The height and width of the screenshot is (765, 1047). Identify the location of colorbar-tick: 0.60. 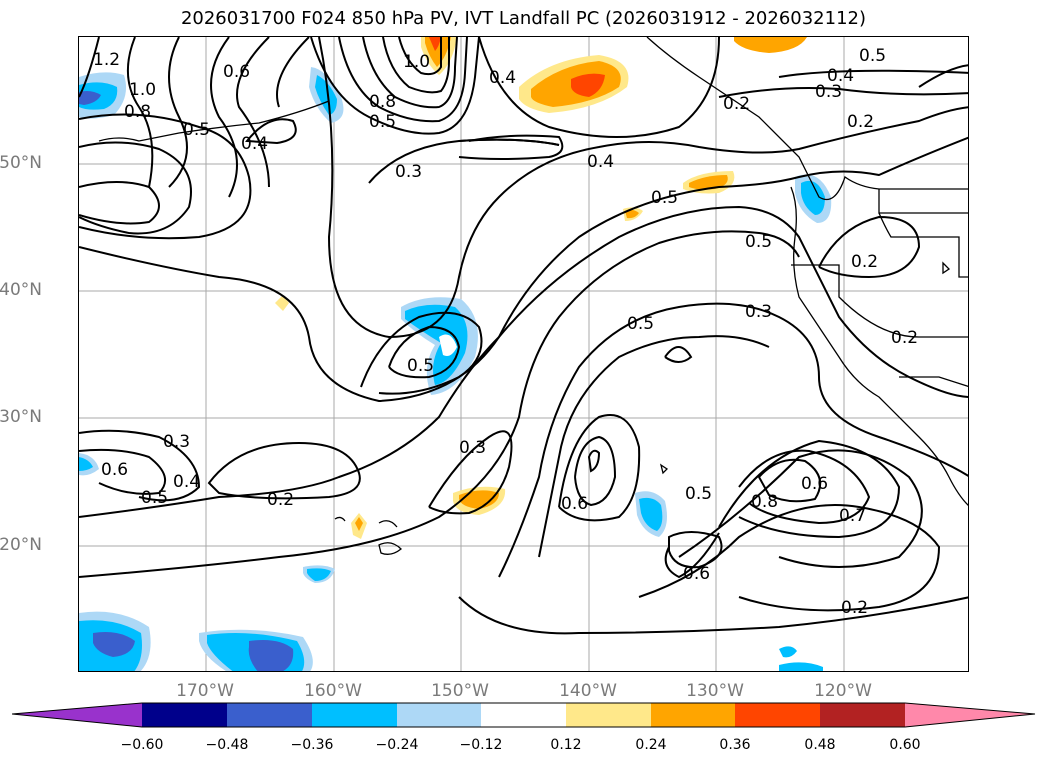
(905, 745).